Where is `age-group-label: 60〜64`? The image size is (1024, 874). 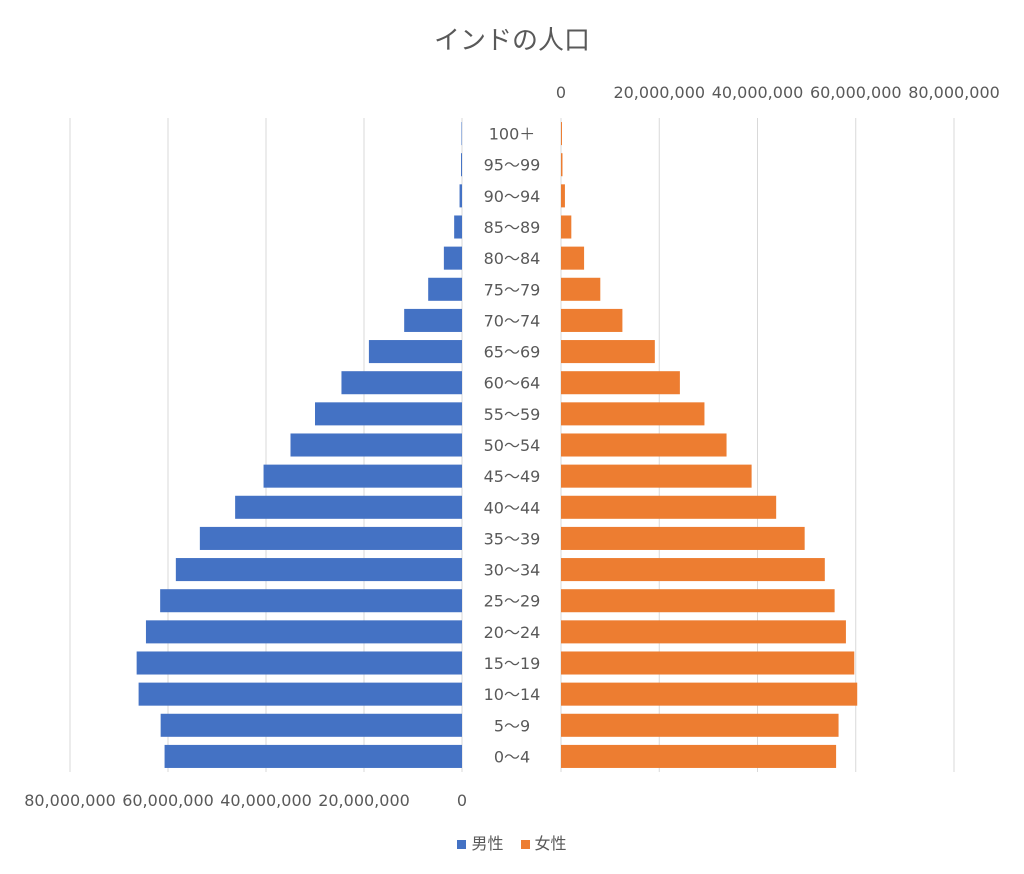 age-group-label: 60〜64 is located at coordinates (512, 383).